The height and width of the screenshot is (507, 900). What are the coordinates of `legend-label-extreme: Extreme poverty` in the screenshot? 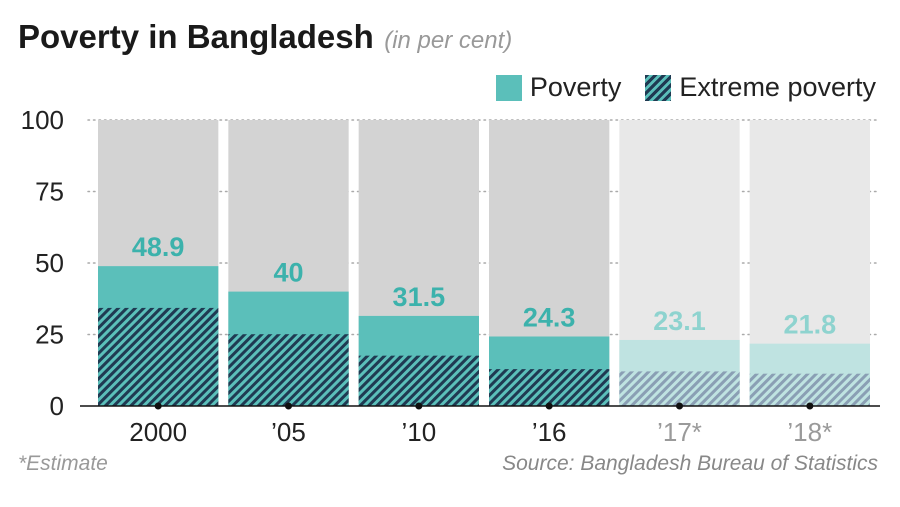 It's located at (777, 87).